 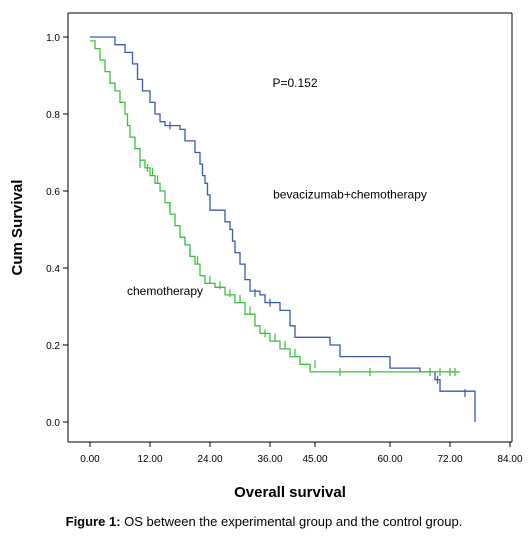 I want to click on x-tick-label: 72.00, so click(x=449, y=459).